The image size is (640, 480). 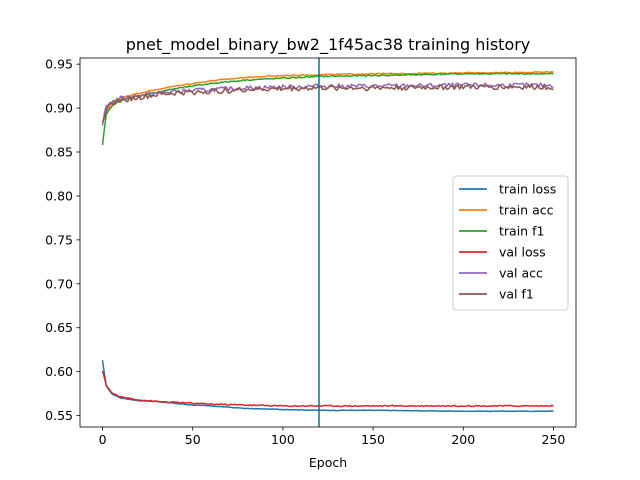 I want to click on y-tick-label: 0.85, so click(x=59, y=152).